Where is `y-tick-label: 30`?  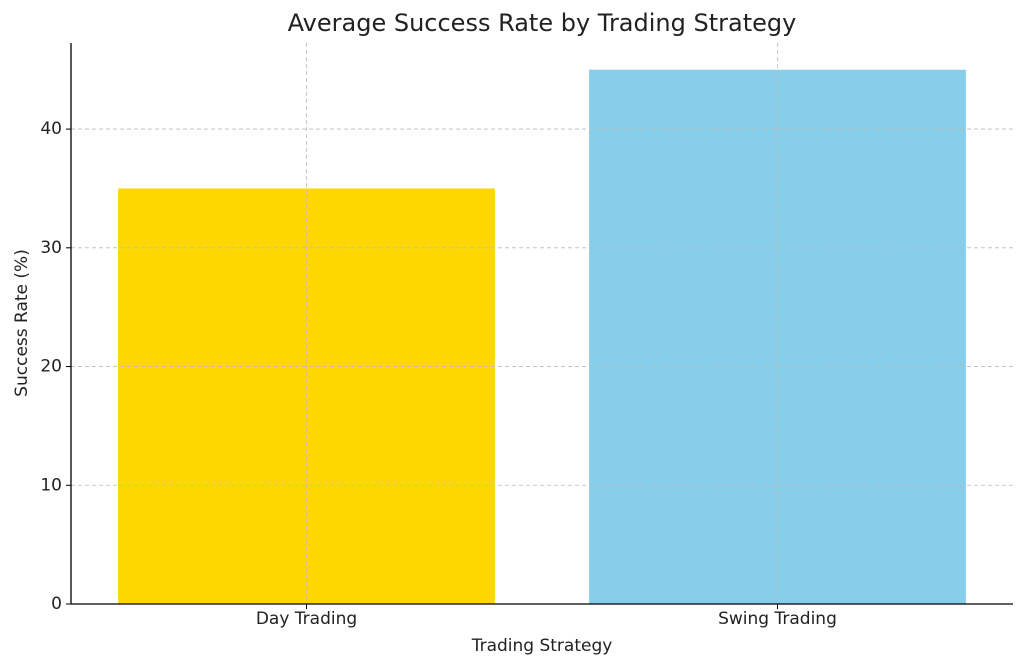 y-tick-label: 30 is located at coordinates (51, 248).